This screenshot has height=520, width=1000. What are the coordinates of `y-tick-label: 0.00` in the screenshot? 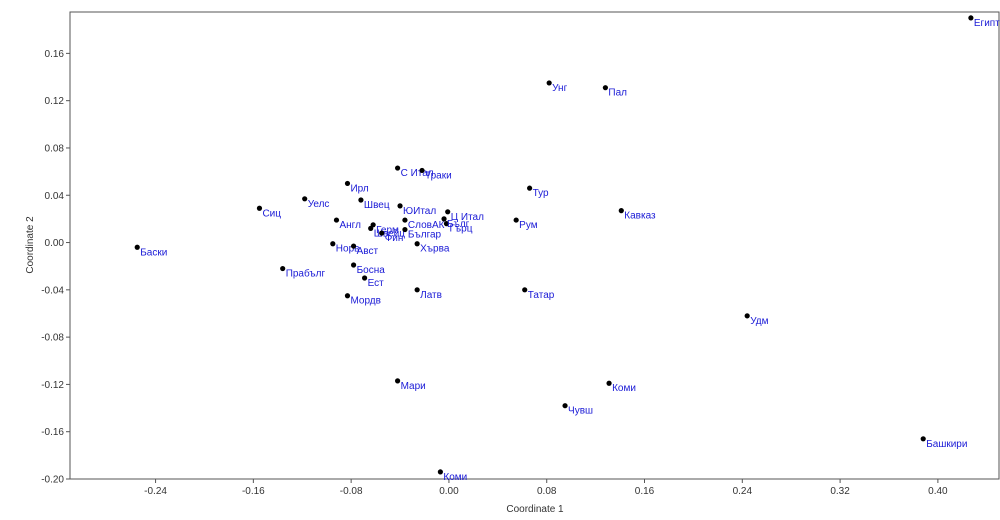 It's located at (55, 243).